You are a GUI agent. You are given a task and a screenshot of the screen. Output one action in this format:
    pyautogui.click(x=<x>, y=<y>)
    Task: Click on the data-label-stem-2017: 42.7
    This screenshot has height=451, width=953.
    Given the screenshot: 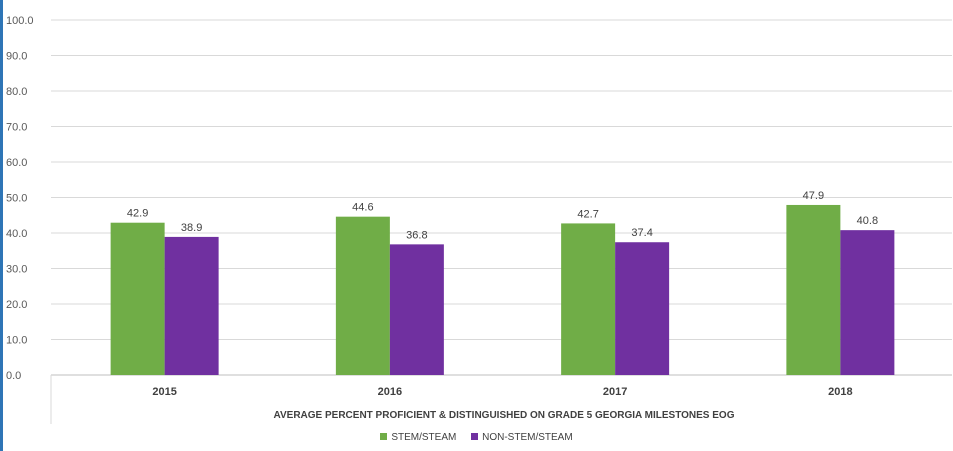 What is the action you would take?
    pyautogui.click(x=587, y=214)
    